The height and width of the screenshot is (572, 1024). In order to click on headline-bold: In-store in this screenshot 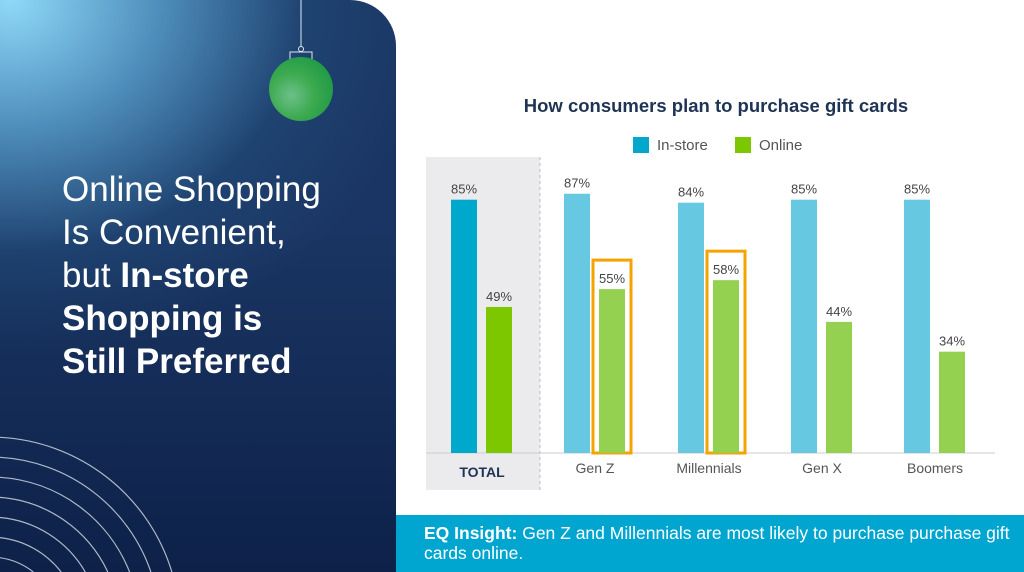, I will do `click(184, 275)`.